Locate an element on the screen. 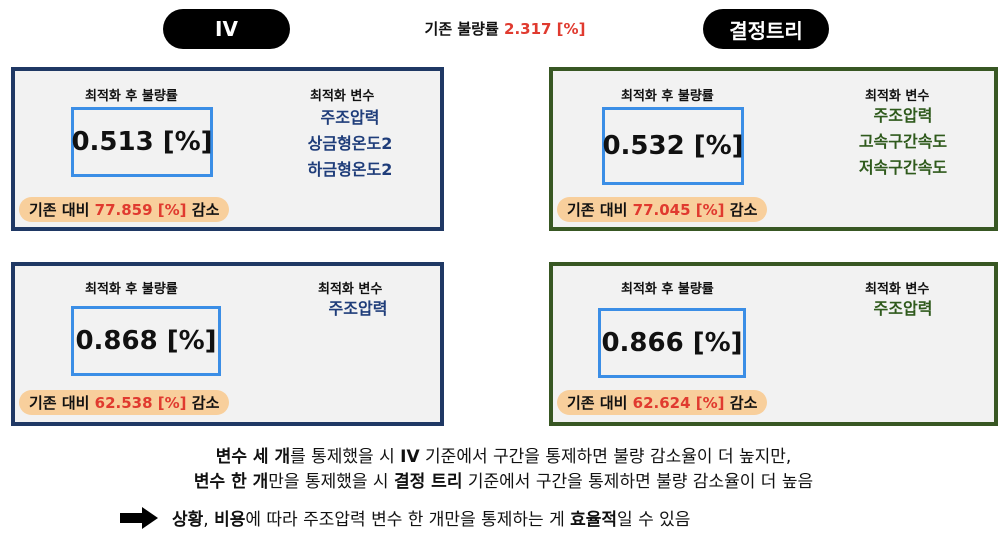  summary-bold: IV is located at coordinates (410, 457).